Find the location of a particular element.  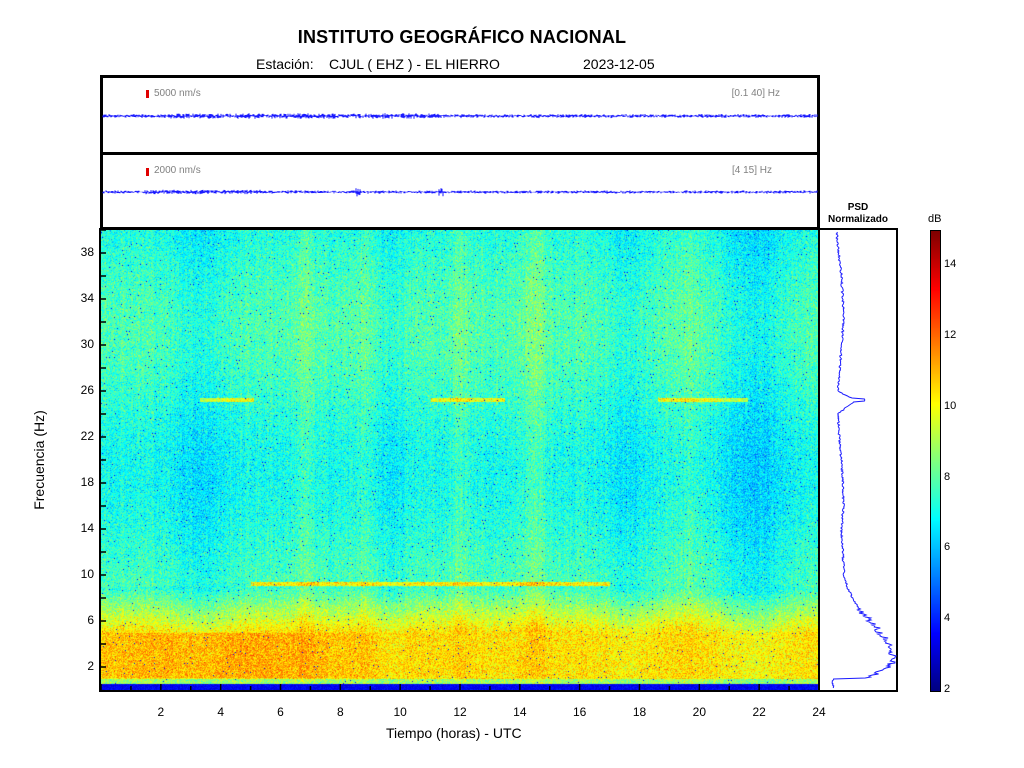

trace-panel-broadband: 5000 nm/s [0.1 40] Hz is located at coordinates (460, 115).